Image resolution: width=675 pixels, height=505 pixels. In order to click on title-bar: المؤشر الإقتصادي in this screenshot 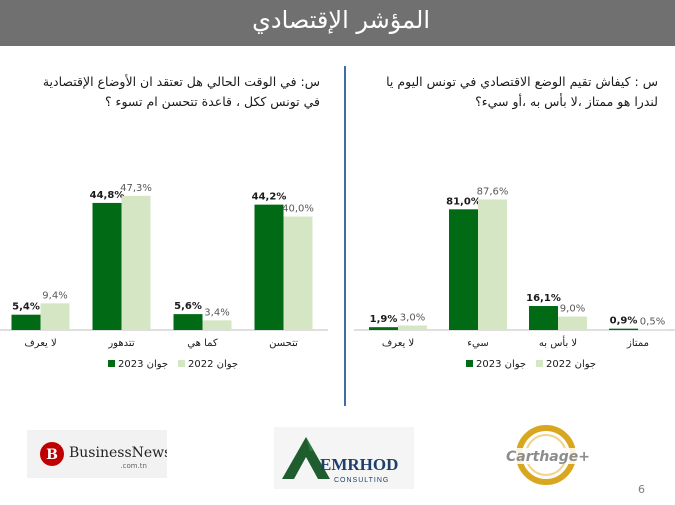, I will do `click(337, 23)`.